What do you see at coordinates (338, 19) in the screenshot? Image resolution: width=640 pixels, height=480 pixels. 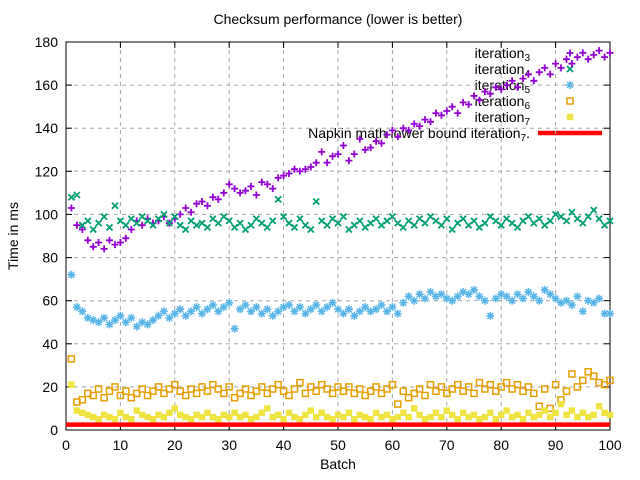 I see `chart-title: Checksum performance (lower is better)` at bounding box center [338, 19].